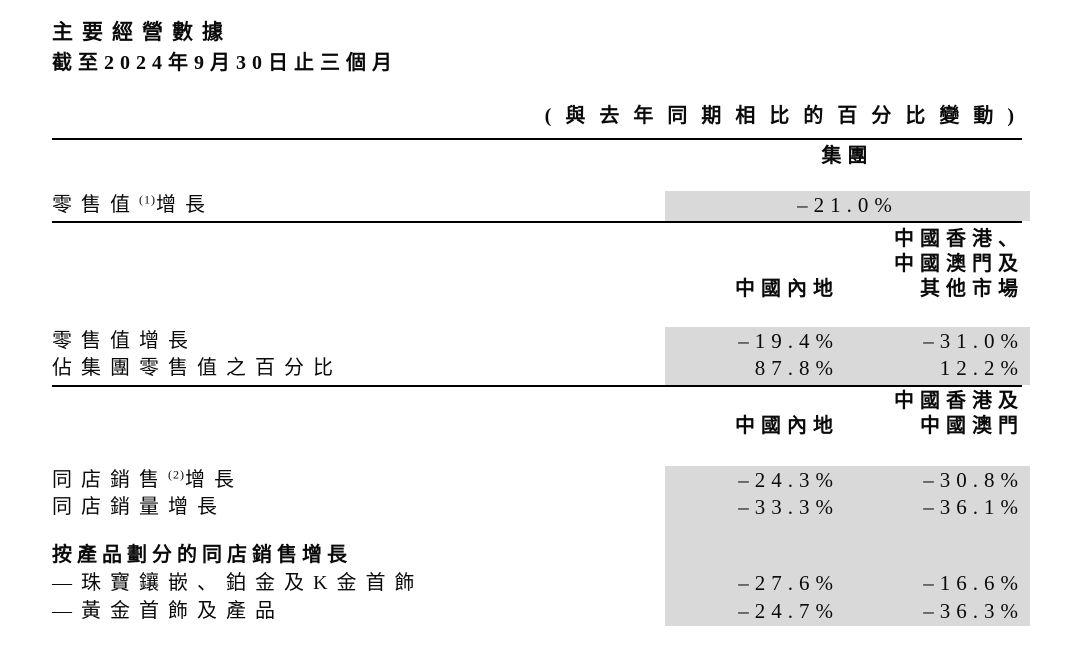  I want to click on row-label-same-store-sales-growth: 同店銷售(2)增長, so click(147, 480).